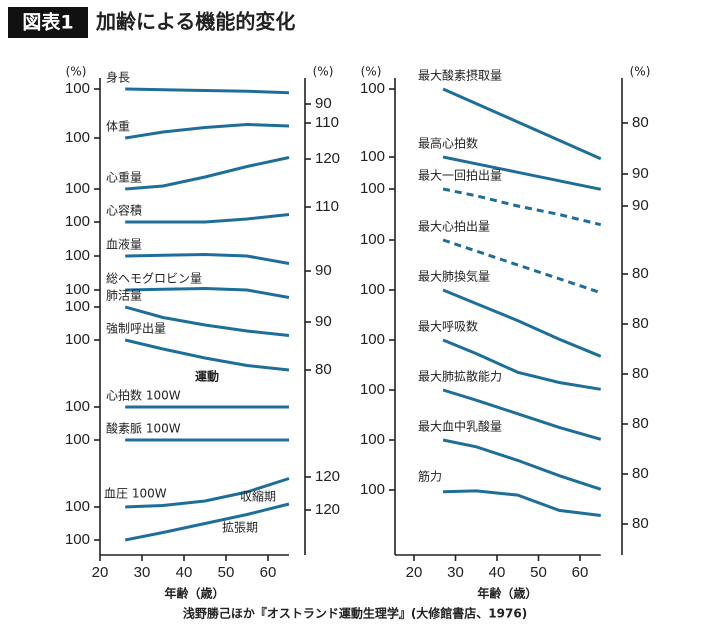 This screenshot has width=710, height=639. I want to click on source: 浅野勝己ほか『オストランド運動生理学』(大修館書店、1976), so click(355, 613).